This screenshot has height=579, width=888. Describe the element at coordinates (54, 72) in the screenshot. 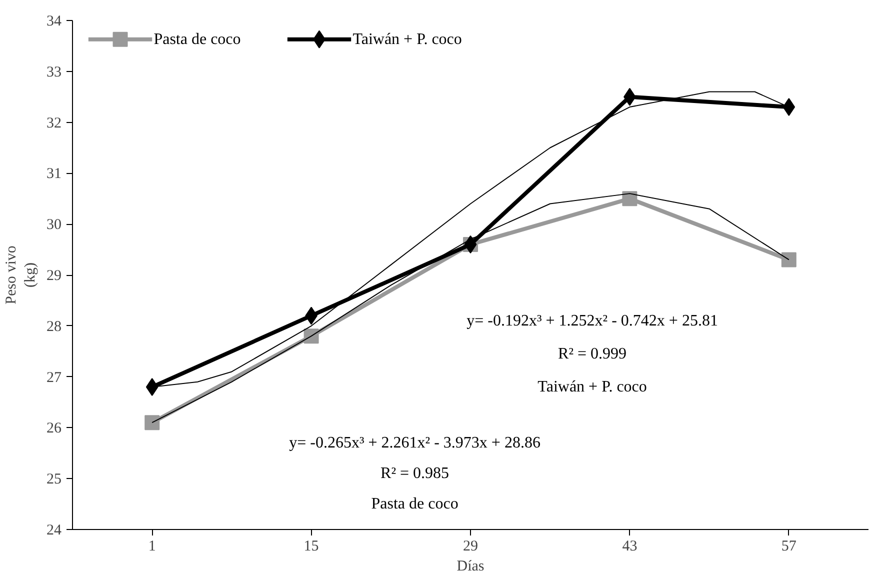

I see `y-tick-label: 33` at that location.